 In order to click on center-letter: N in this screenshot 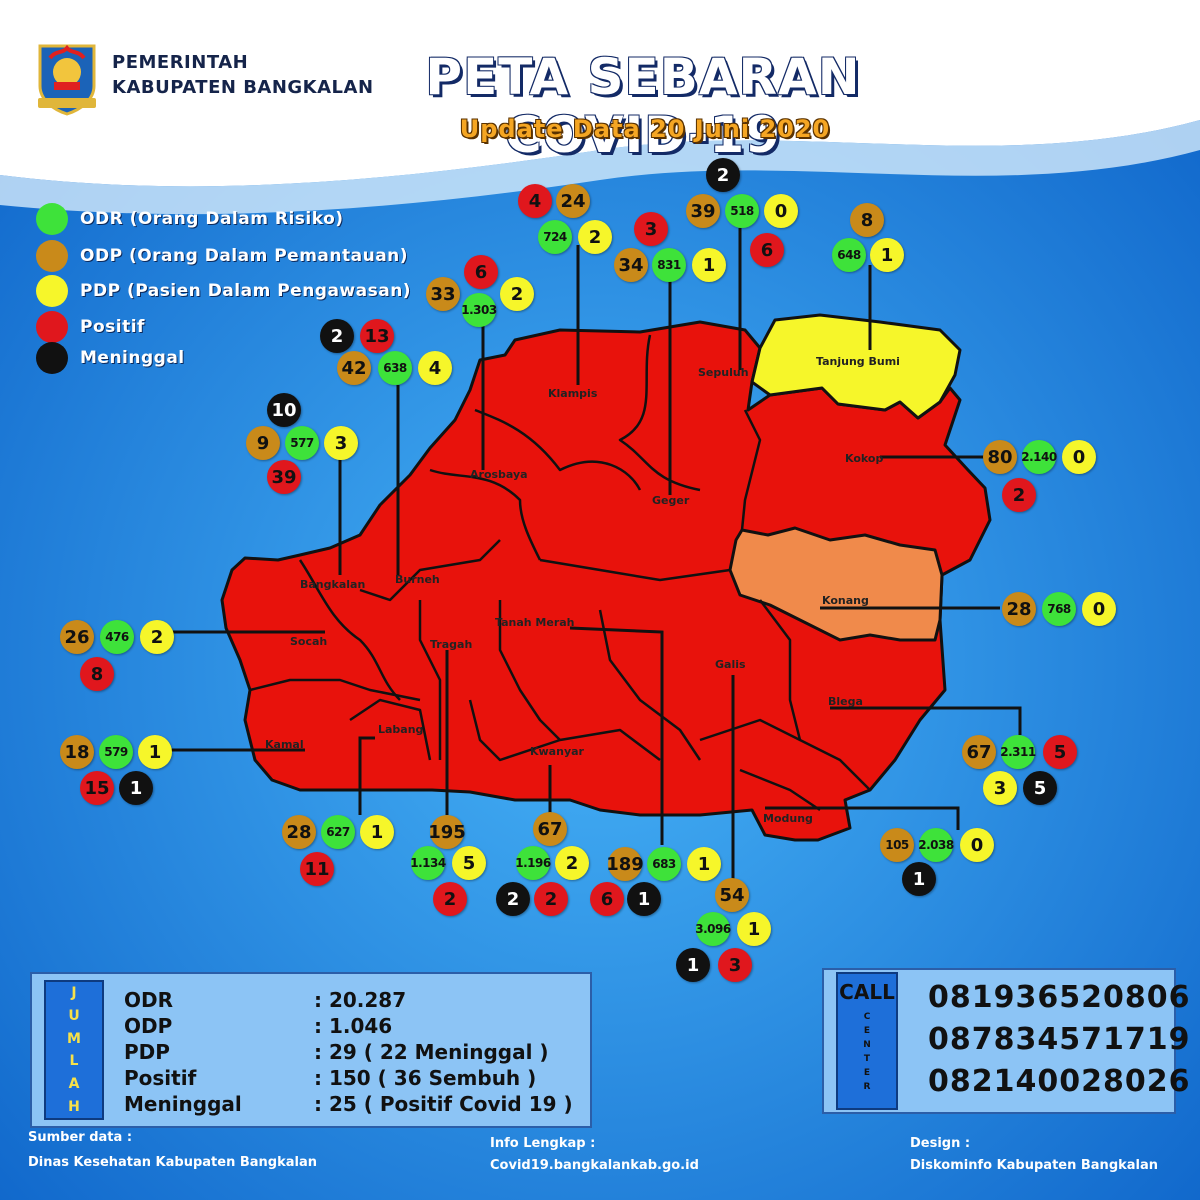, I will do `click(867, 1045)`.